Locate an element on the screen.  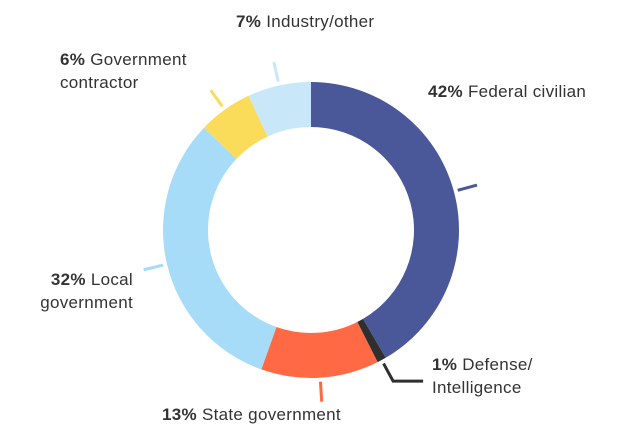
segment-label: 7% Industry/other is located at coordinates (336, 21).